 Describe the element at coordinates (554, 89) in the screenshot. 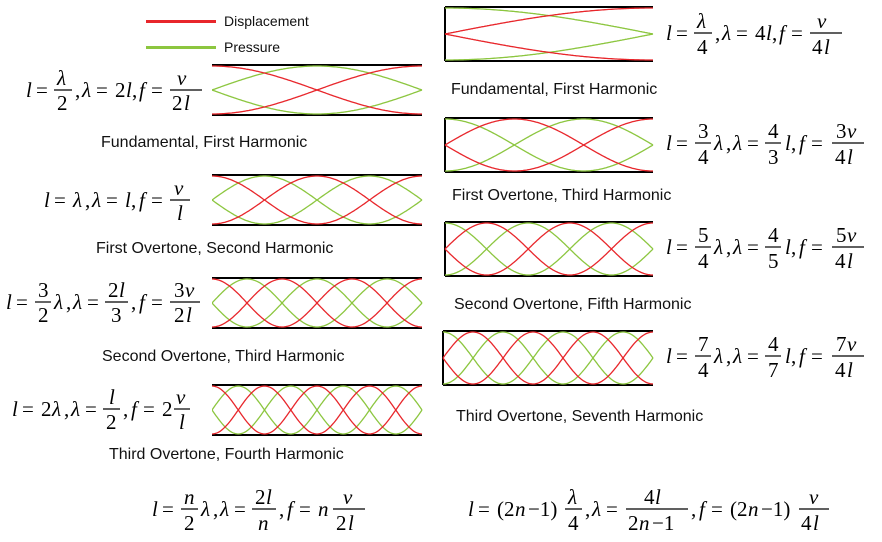

I see `closed-tube-1-caption: Fundamental, First Harmonic` at that location.